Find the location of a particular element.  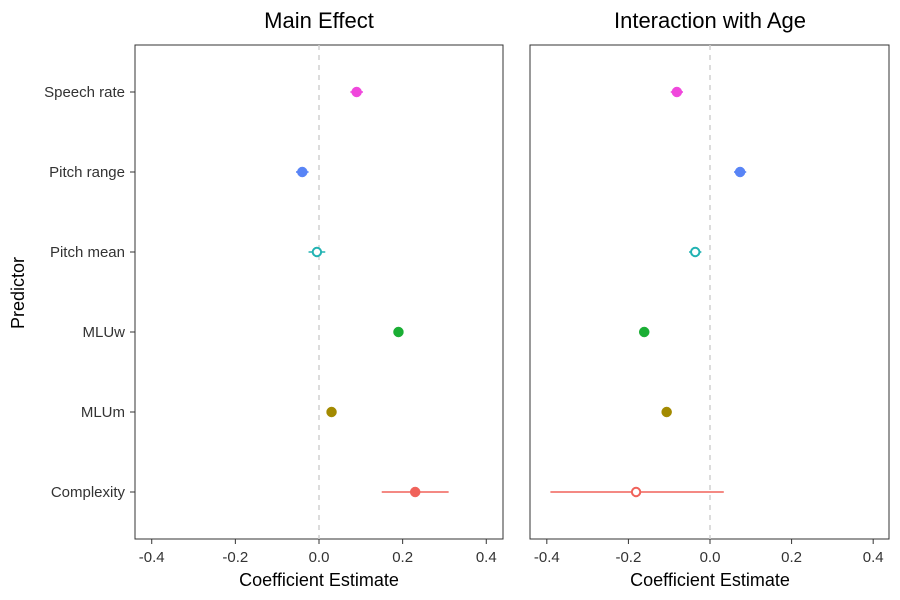

y-tick-label: MLUm is located at coordinates (103, 412).